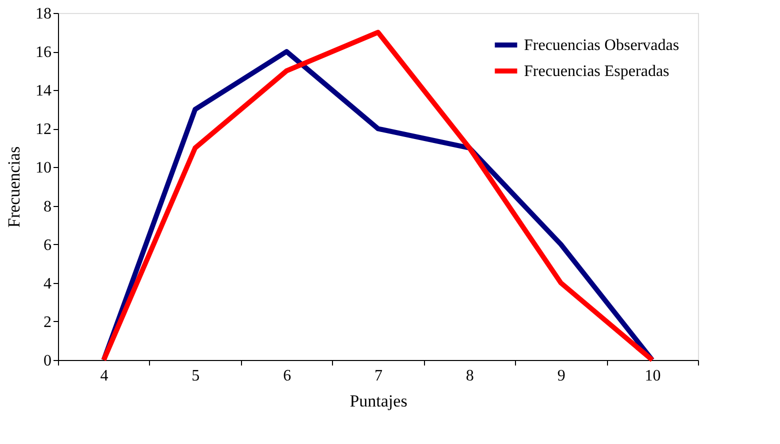 The height and width of the screenshot is (444, 780). I want to click on y-tick-label: 10, so click(44, 168).